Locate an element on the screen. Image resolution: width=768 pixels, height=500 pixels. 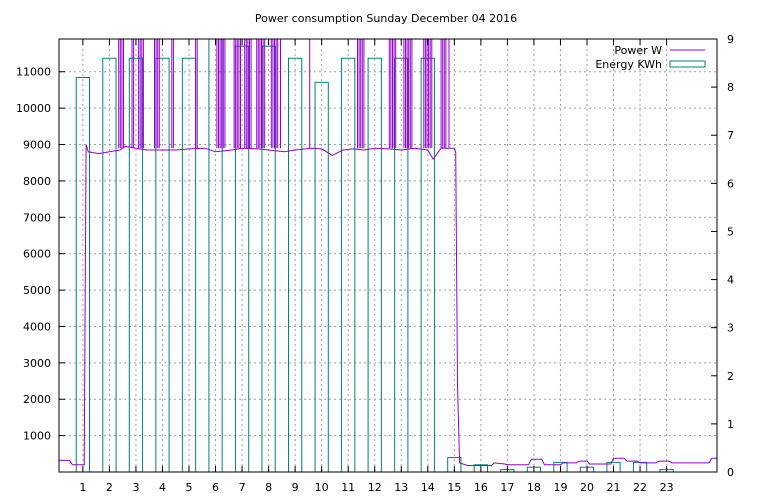
x-tick-label: 7 is located at coordinates (242, 487).